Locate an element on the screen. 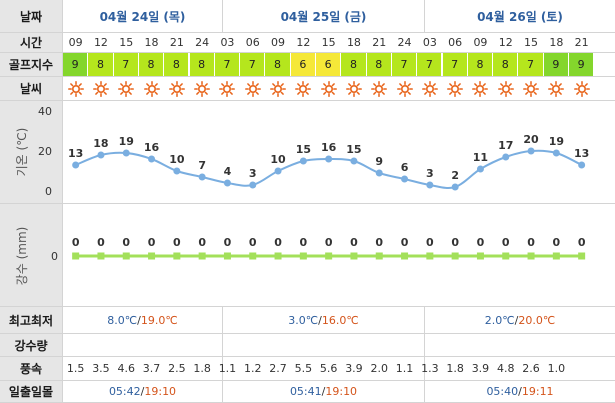  sun-day-3: 05:40/19:11 is located at coordinates (520, 391).